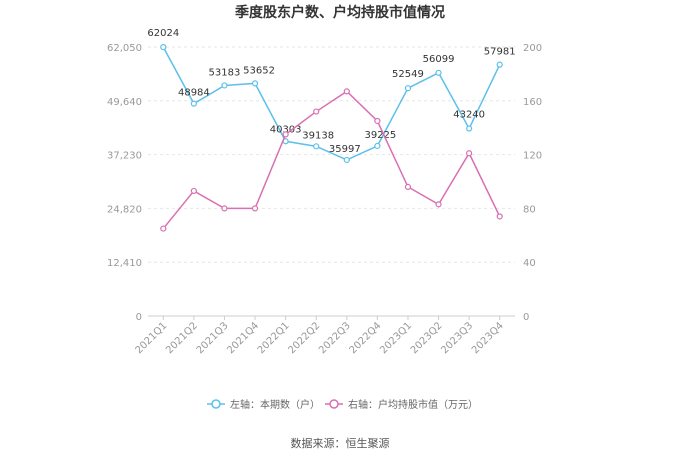  Describe the element at coordinates (532, 156) in the screenshot. I see `right-tick-label: 120` at that location.